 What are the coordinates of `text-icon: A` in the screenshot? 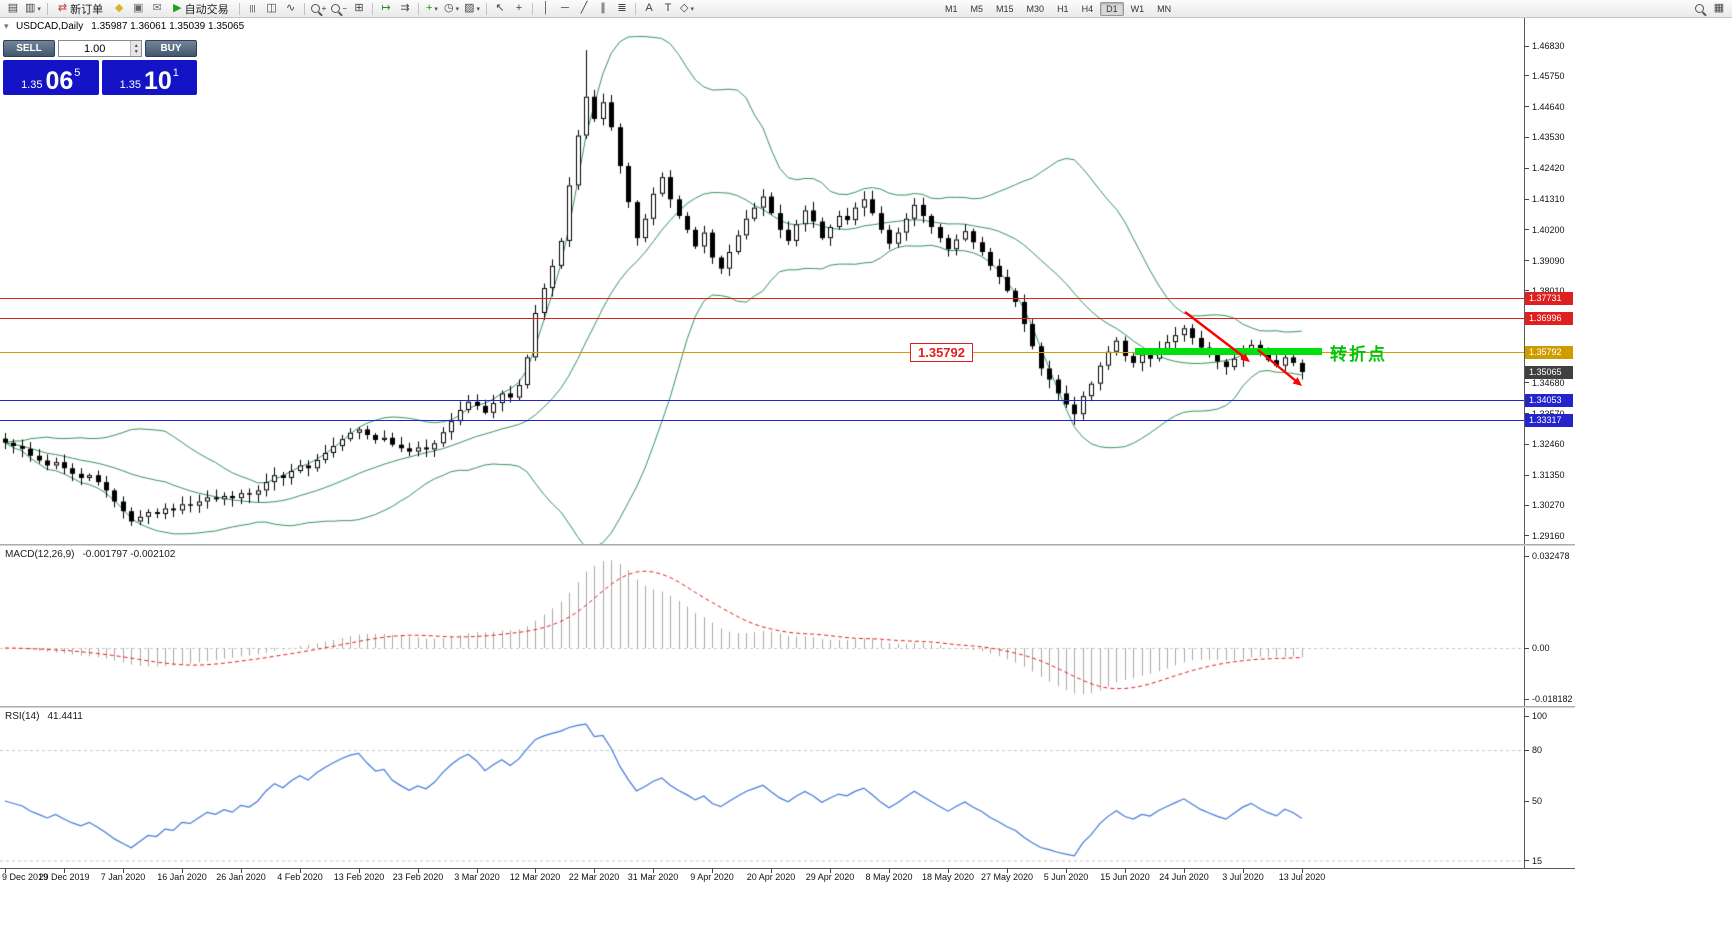 It's located at (649, 8).